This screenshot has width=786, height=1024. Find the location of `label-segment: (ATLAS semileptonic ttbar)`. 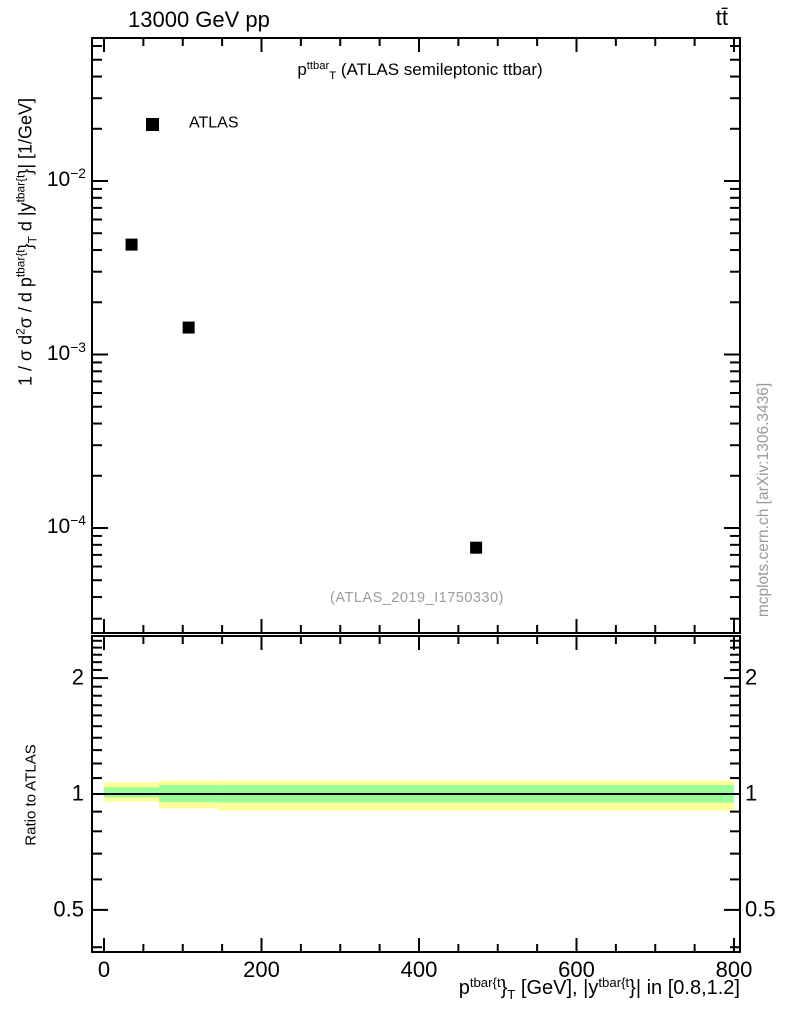

label-segment: (ATLAS semileptonic ttbar) is located at coordinates (439, 69).